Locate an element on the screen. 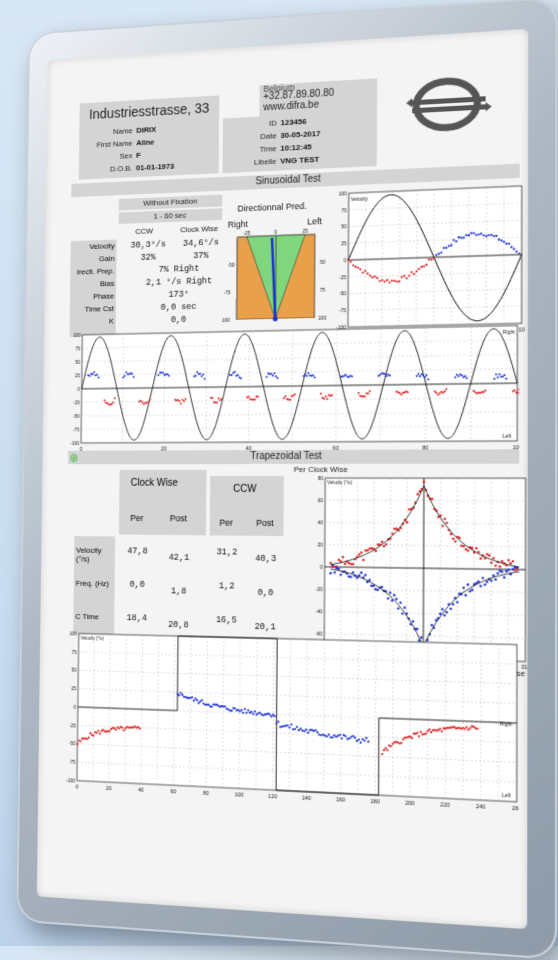  directional-gauge: -25025-5050-7575-100100 is located at coordinates (275, 281).